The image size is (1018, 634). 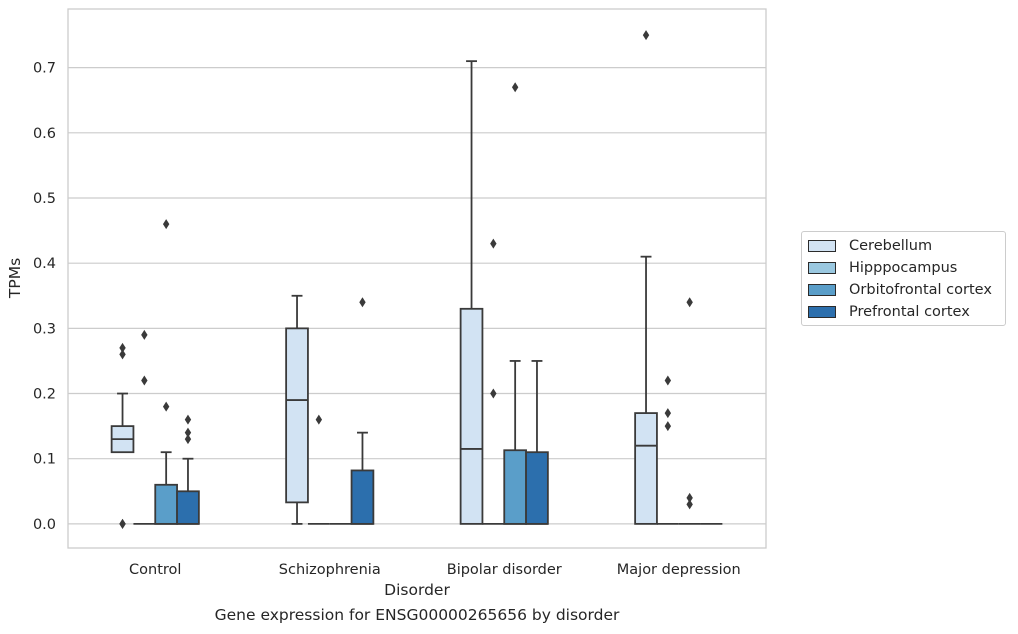 I want to click on y-tick-label: 0.4, so click(x=44, y=264).